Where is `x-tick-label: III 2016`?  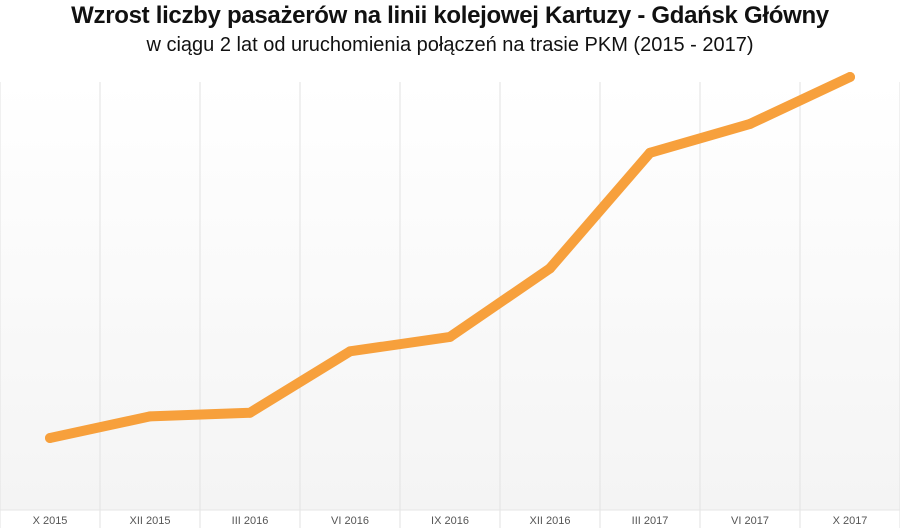 x-tick-label: III 2016 is located at coordinates (250, 521).